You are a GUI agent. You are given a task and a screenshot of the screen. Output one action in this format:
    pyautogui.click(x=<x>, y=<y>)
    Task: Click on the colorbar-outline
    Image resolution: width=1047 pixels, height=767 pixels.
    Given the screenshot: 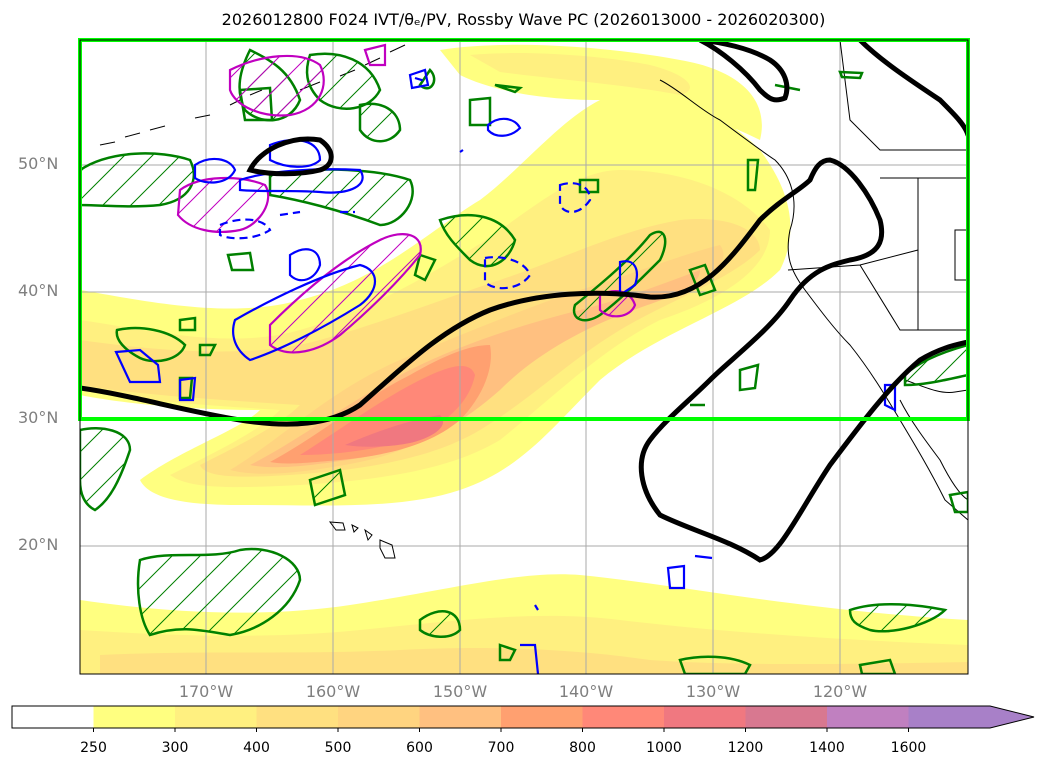 What is the action you would take?
    pyautogui.click(x=523, y=717)
    